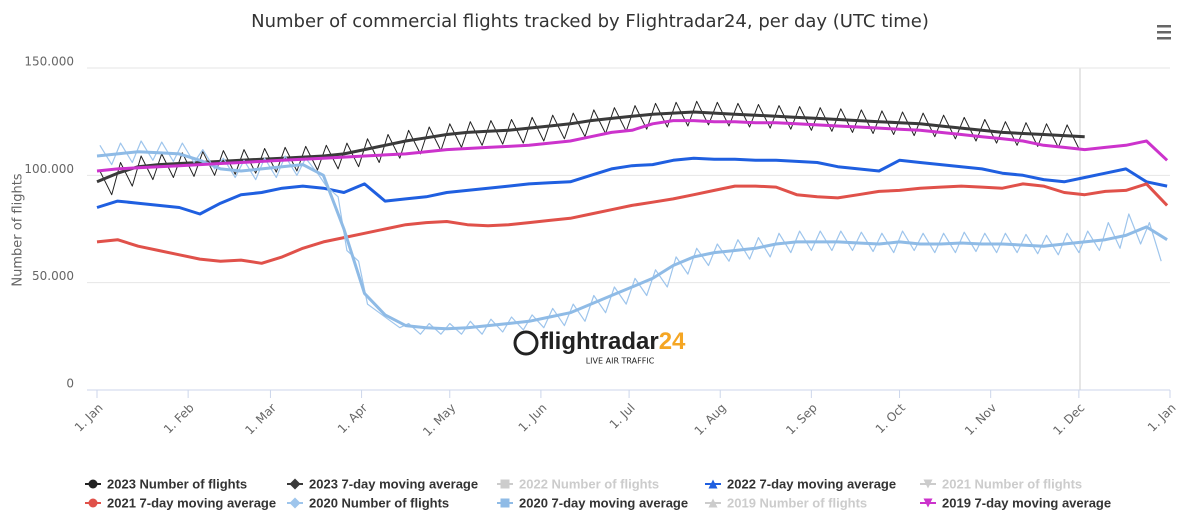 This screenshot has height=512, width=1179. I want to click on legend-label: 2023 Number of flights, so click(177, 483).